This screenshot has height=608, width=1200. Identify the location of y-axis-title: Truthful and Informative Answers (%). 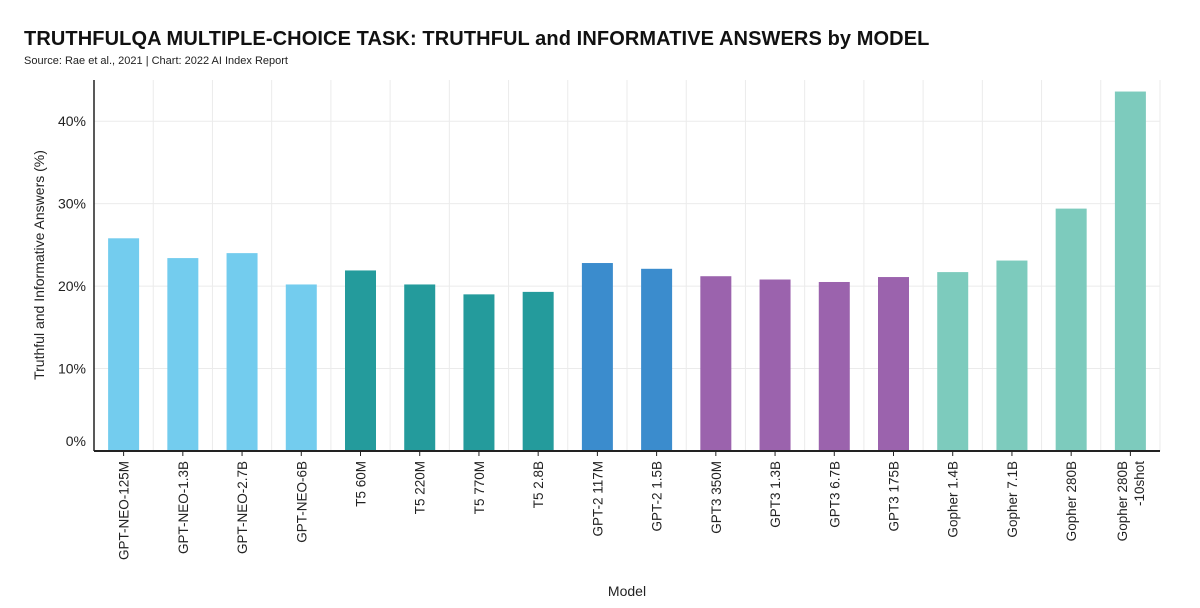
(39, 265).